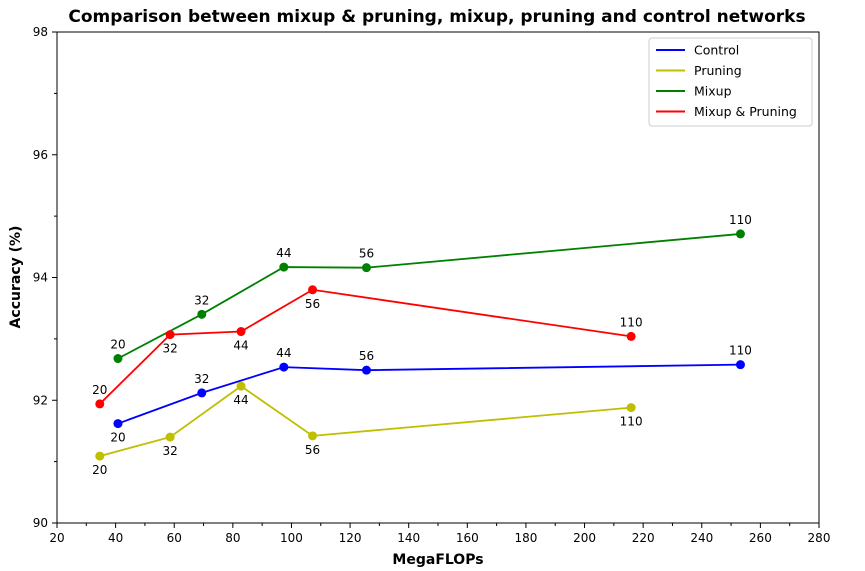  I want to click on legend-label: Mixup, so click(713, 91).